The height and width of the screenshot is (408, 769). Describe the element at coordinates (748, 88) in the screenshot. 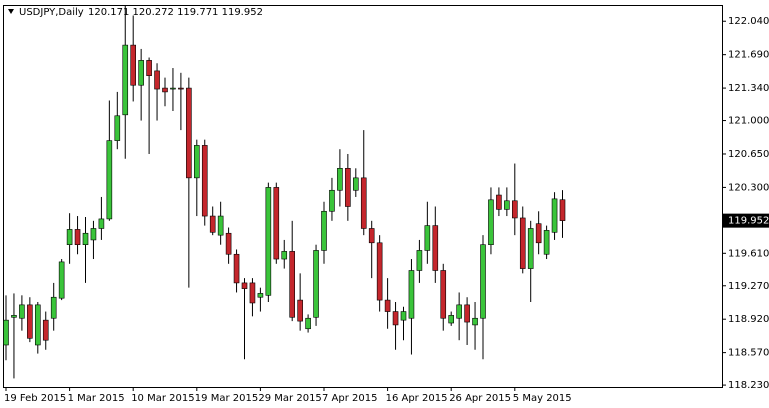

I see `y-tick-label: 121.340` at that location.